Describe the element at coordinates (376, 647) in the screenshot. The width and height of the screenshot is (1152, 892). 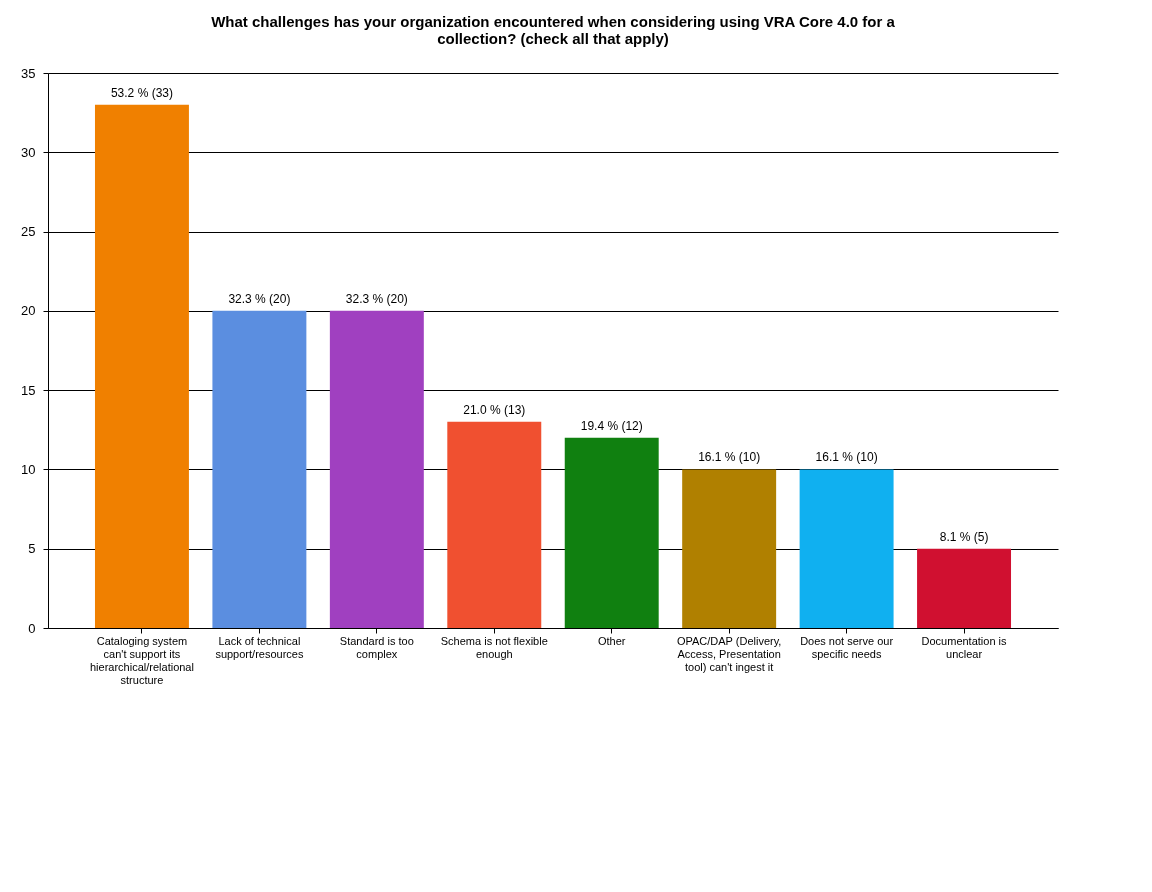
I see `x-tick-label: Standard is too complex` at that location.